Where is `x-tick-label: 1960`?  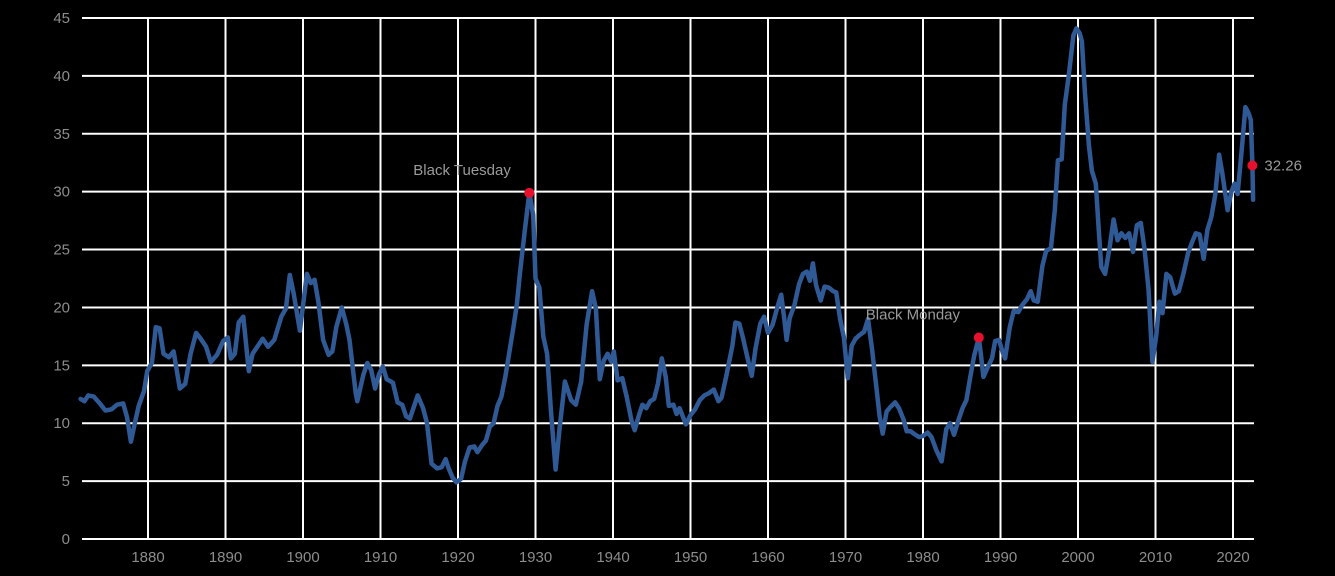
x-tick-label: 1960 is located at coordinates (767, 557).